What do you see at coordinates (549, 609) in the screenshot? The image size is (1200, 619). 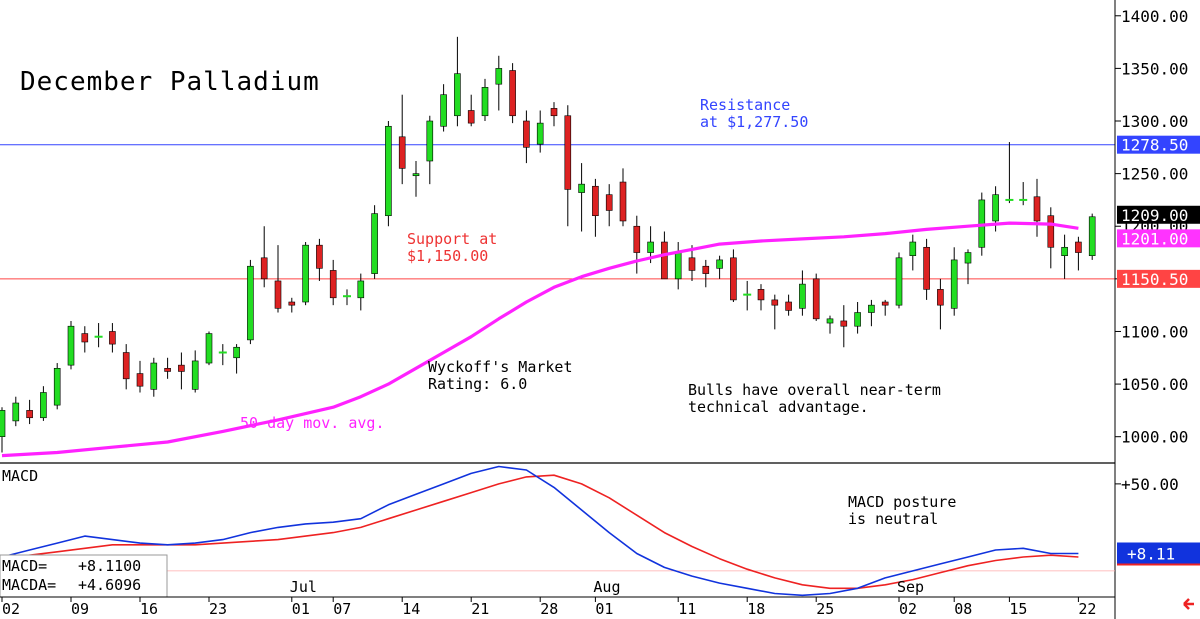 I see `day-tick-label: 28` at bounding box center [549, 609].